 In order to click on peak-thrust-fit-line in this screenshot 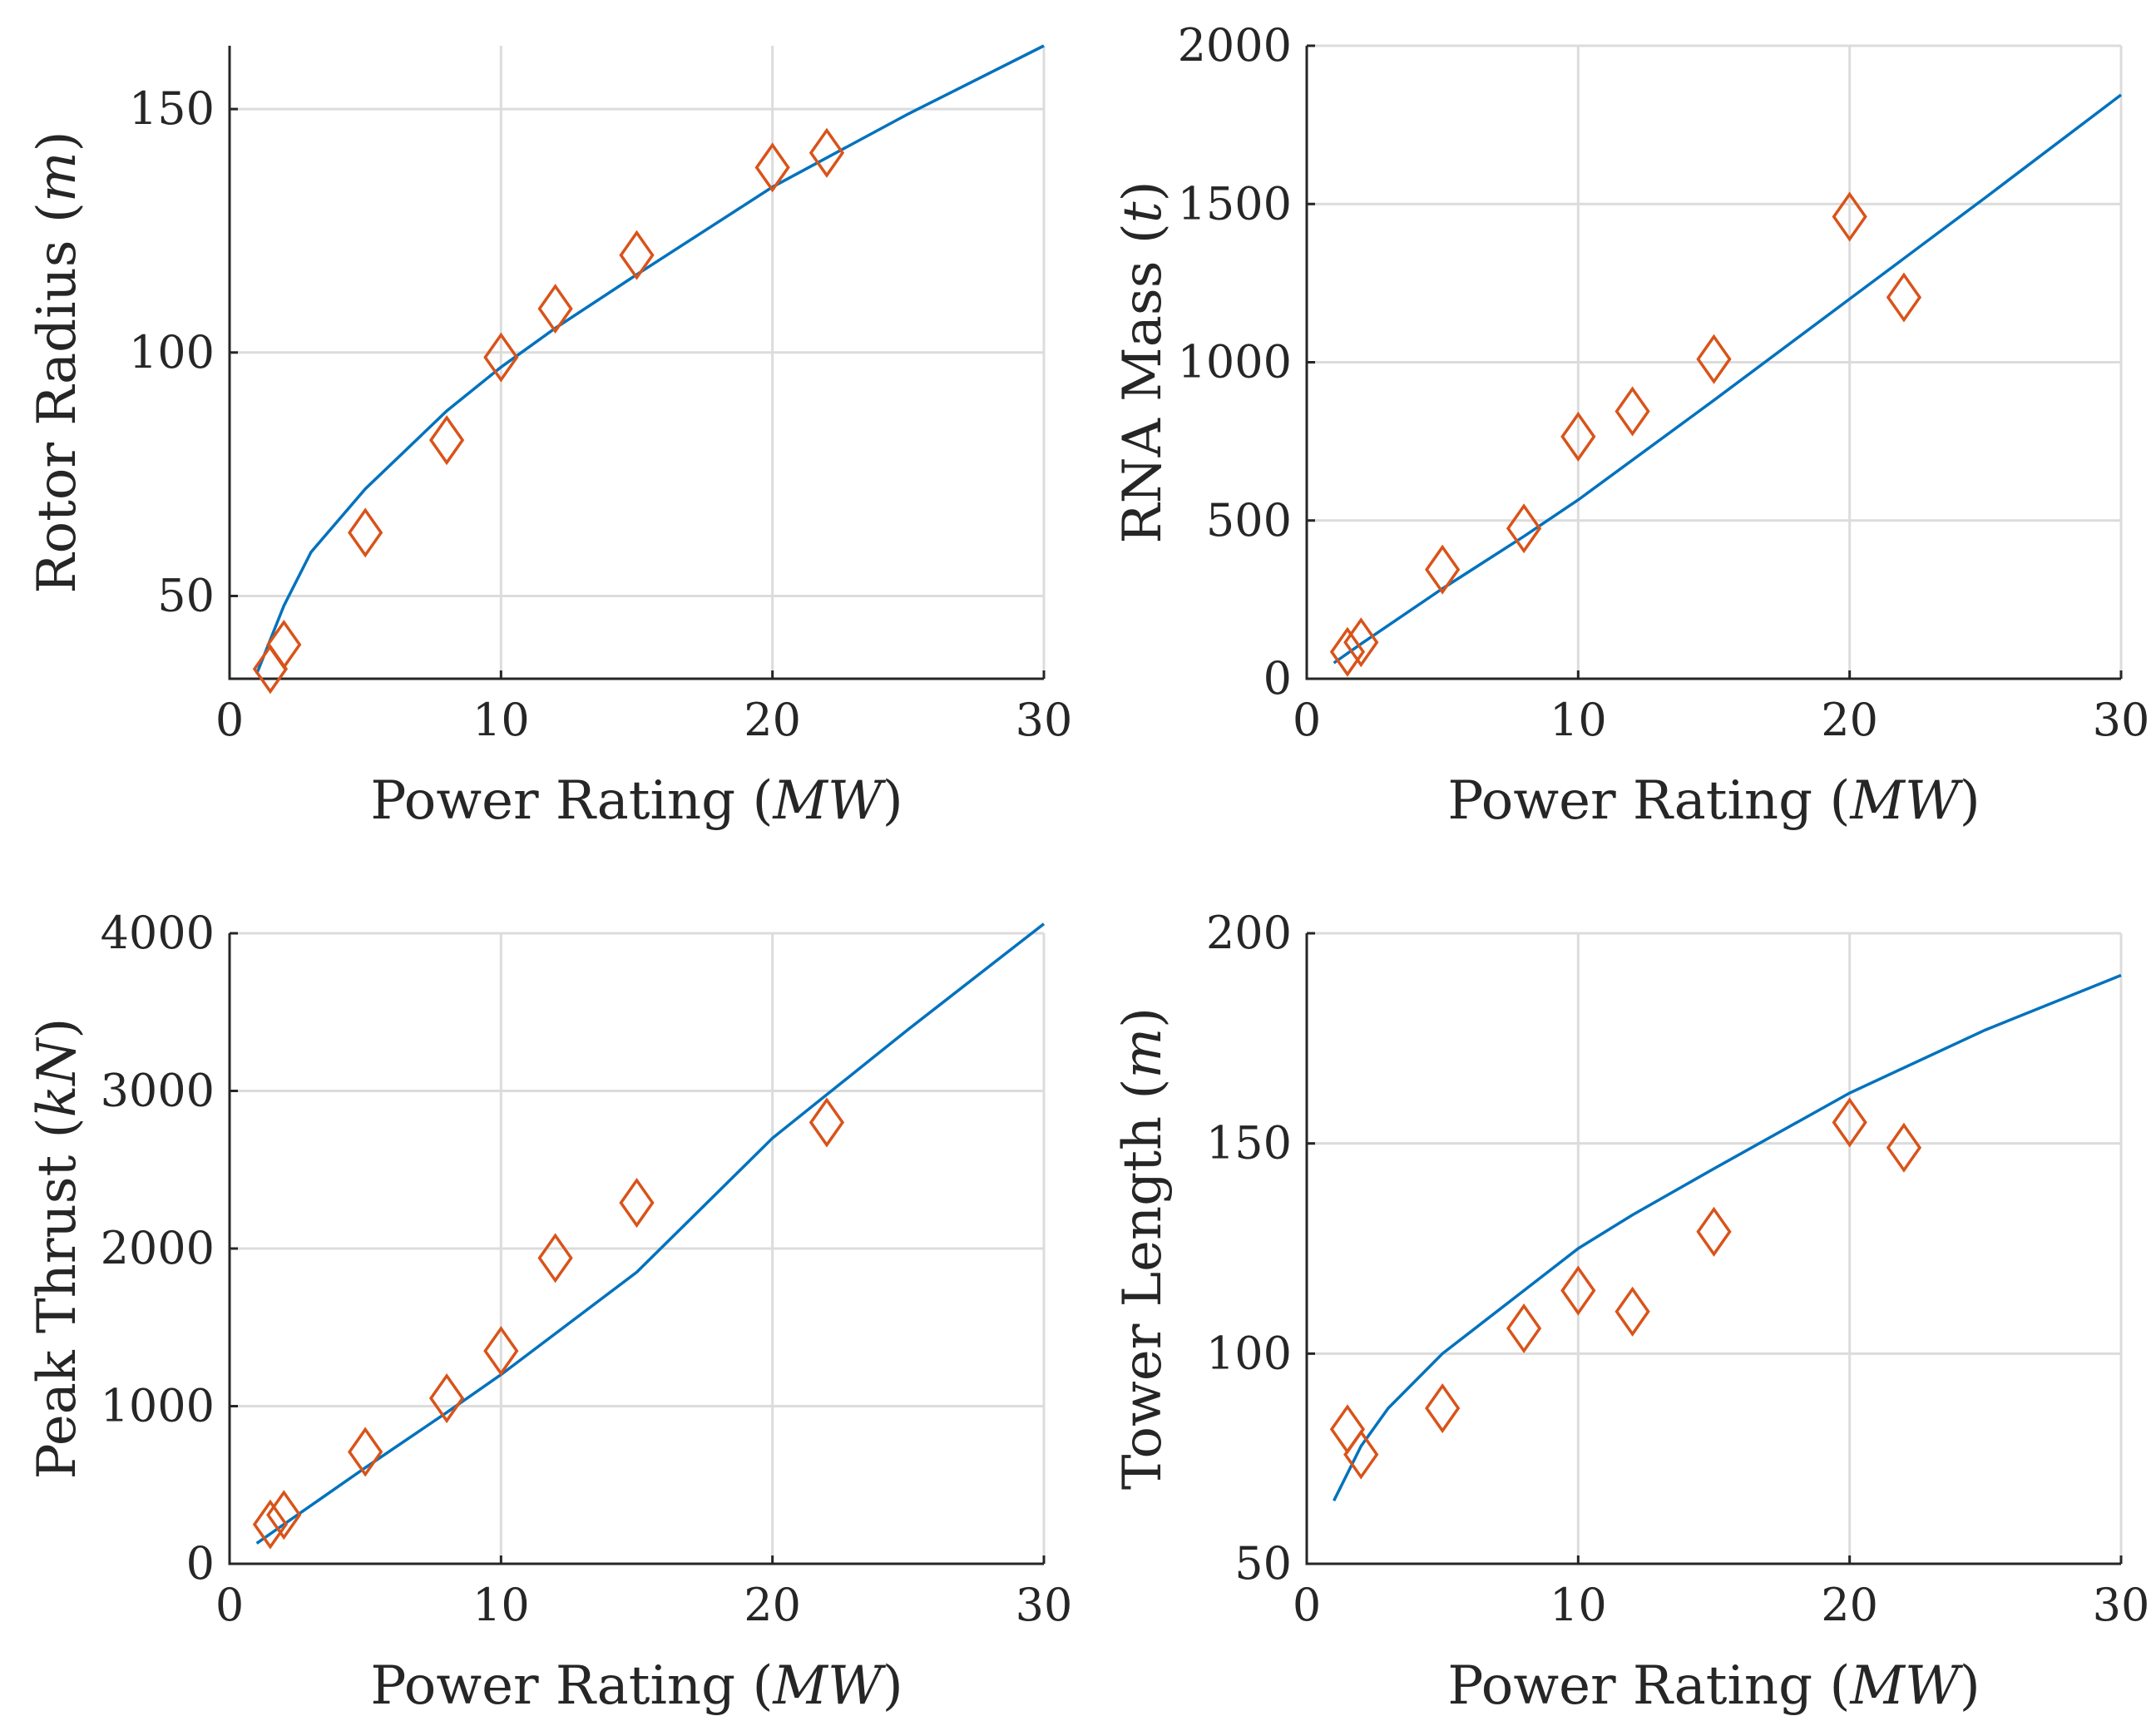, I will do `click(650, 1234)`.